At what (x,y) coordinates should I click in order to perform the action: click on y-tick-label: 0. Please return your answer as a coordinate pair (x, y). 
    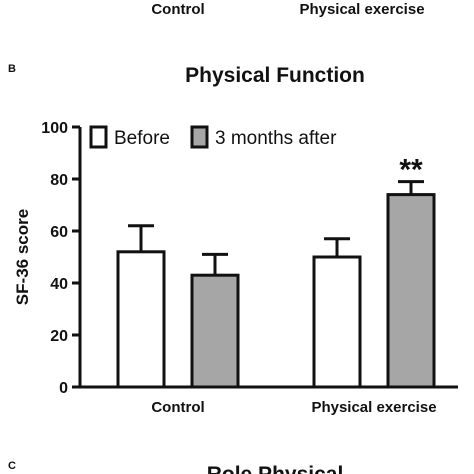
    Looking at the image, I should click on (63, 388).